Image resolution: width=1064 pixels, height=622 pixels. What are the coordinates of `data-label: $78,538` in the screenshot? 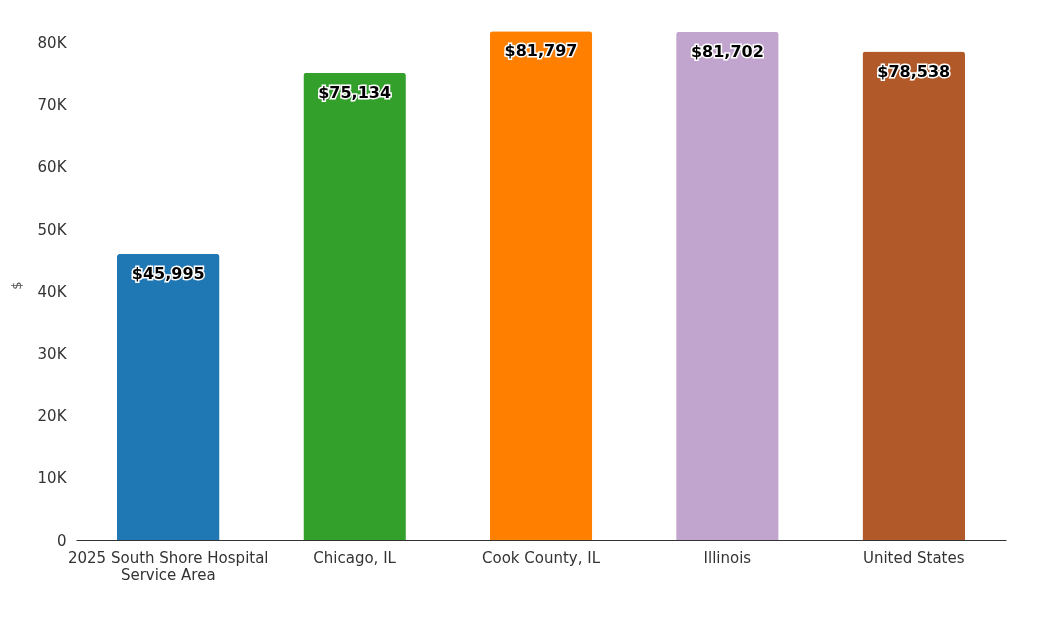 It's located at (914, 71).